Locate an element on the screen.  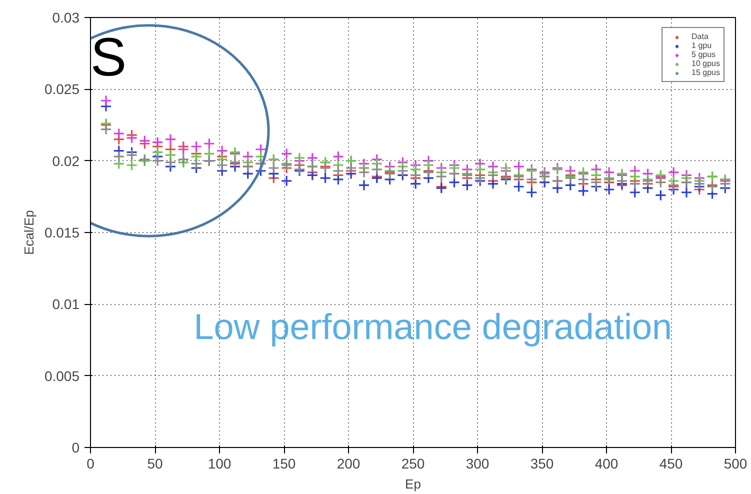
legend-label: 10 gpus is located at coordinates (706, 63).